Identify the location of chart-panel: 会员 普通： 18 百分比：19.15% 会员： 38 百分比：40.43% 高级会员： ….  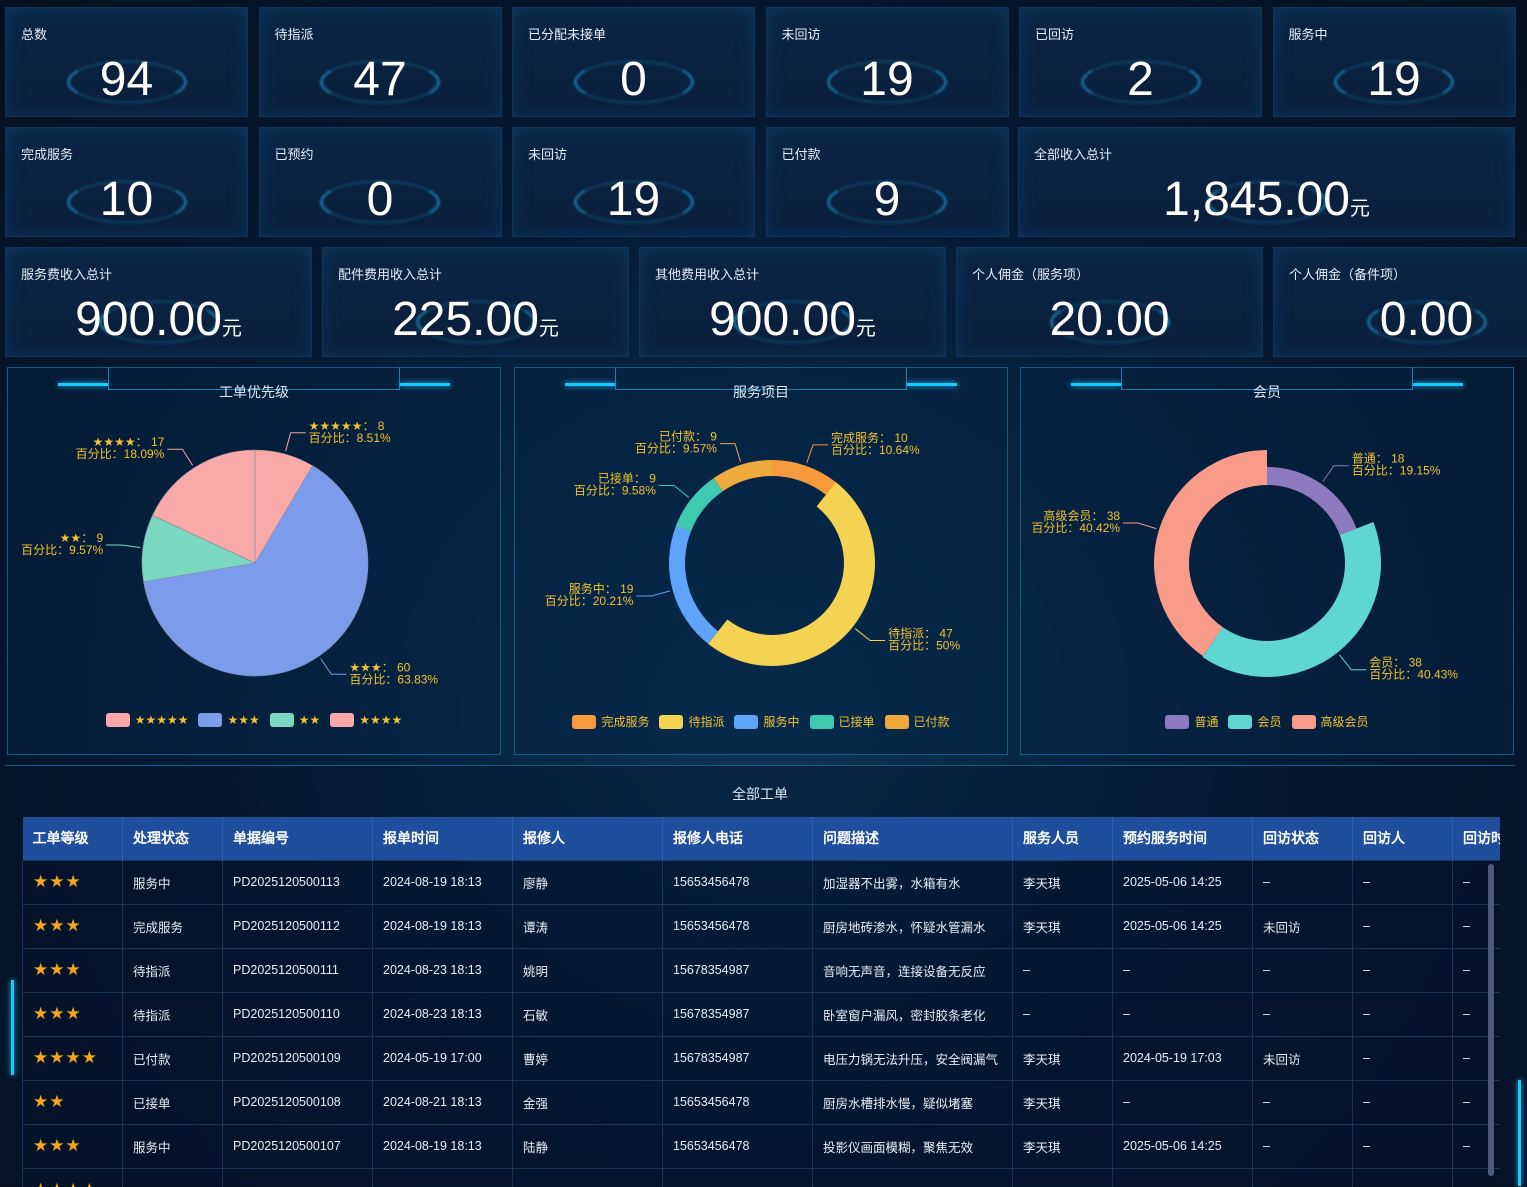
(1267, 561).